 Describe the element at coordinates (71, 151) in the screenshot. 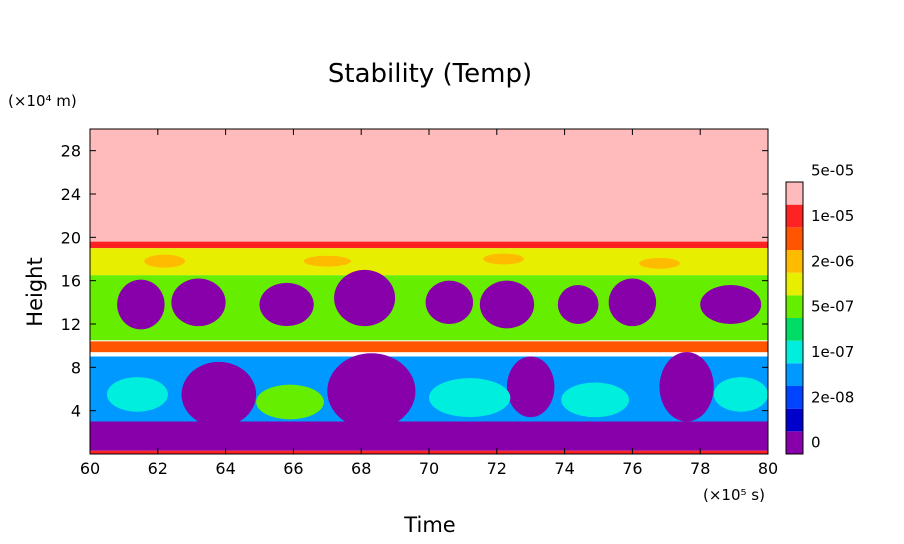

I see `y-tick-label-6: 28` at that location.